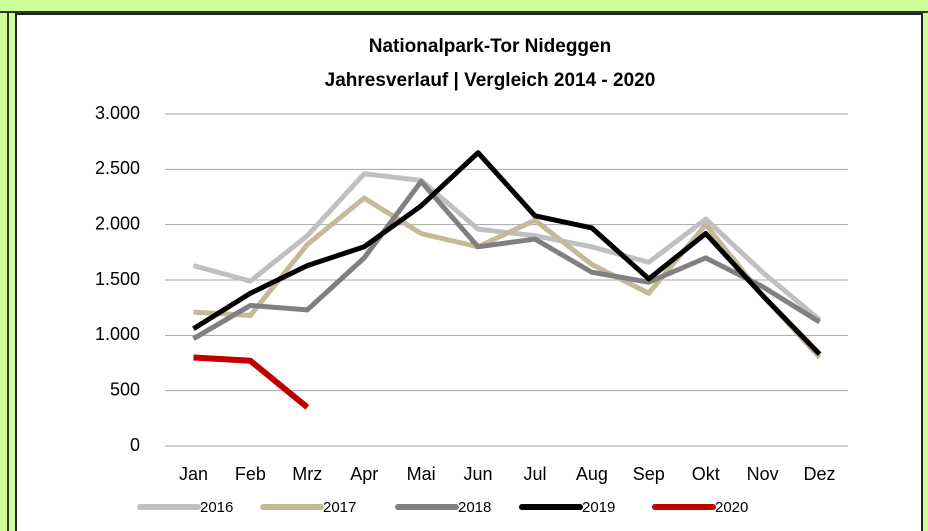 Image resolution: width=928 pixels, height=531 pixels. Describe the element at coordinates (117, 334) in the screenshot. I see `y-tick-label: 1.000` at that location.